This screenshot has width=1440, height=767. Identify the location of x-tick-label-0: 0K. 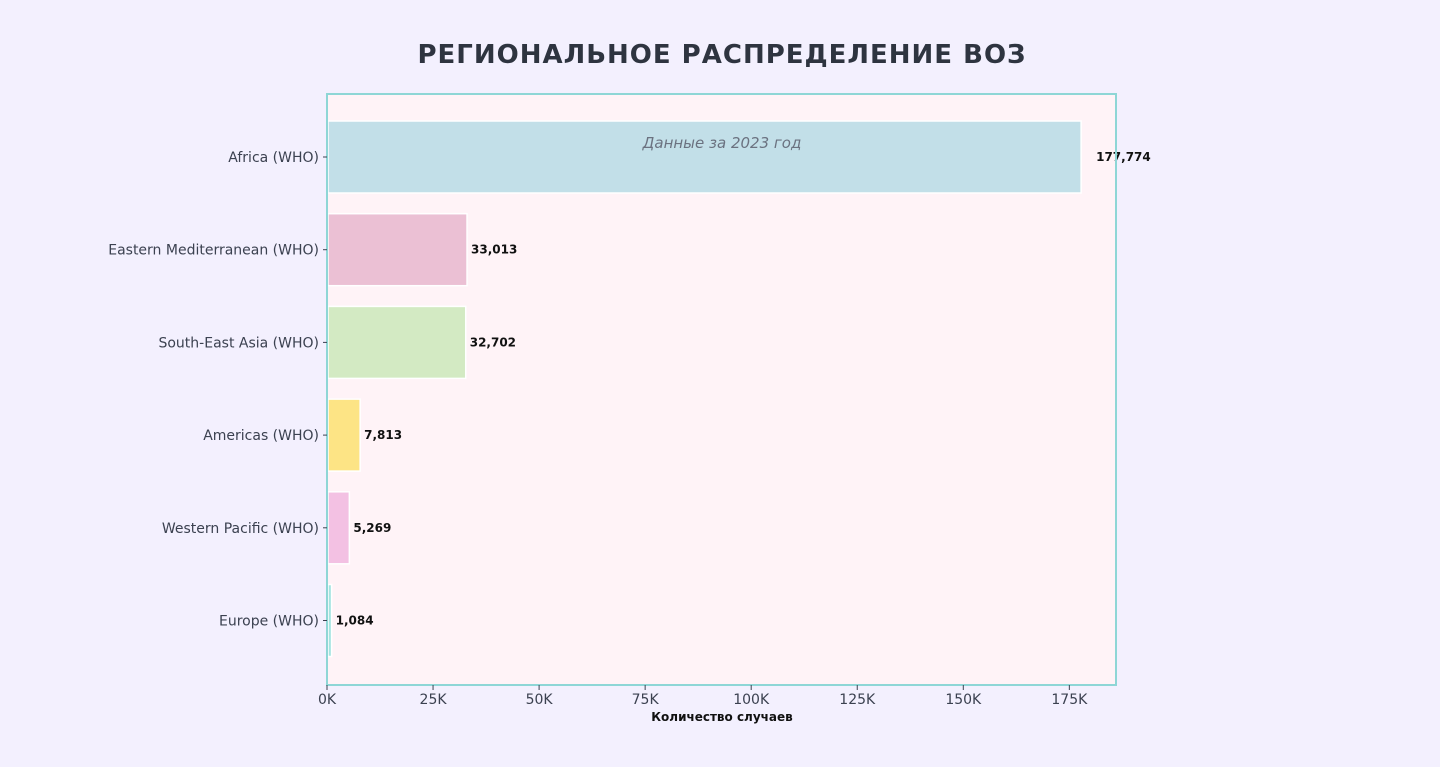
(327, 700).